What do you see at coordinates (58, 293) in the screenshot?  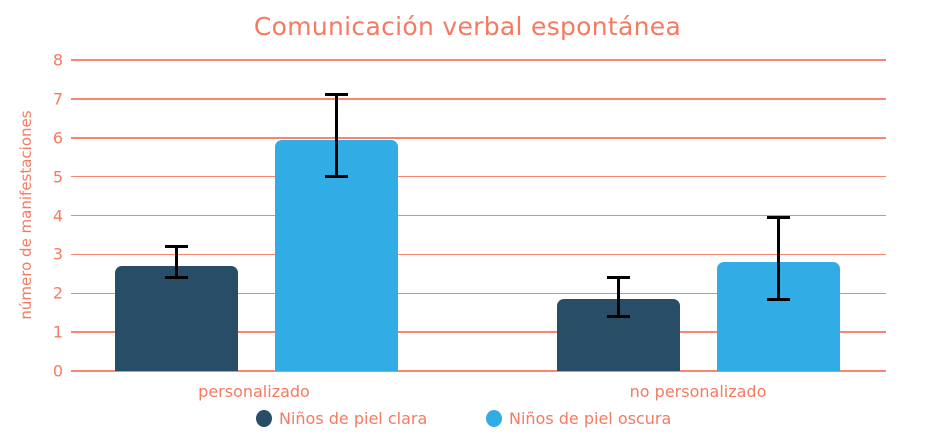 I see `y-tick-label: 2` at bounding box center [58, 293].